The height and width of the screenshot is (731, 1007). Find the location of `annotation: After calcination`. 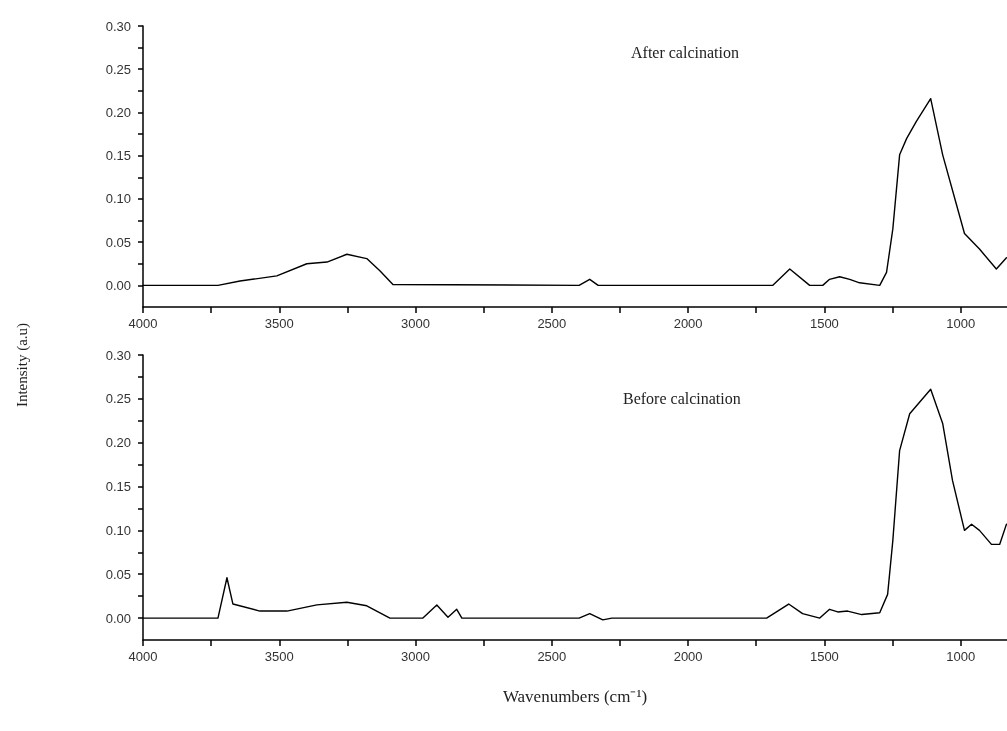

annotation: After calcination is located at coordinates (685, 52).